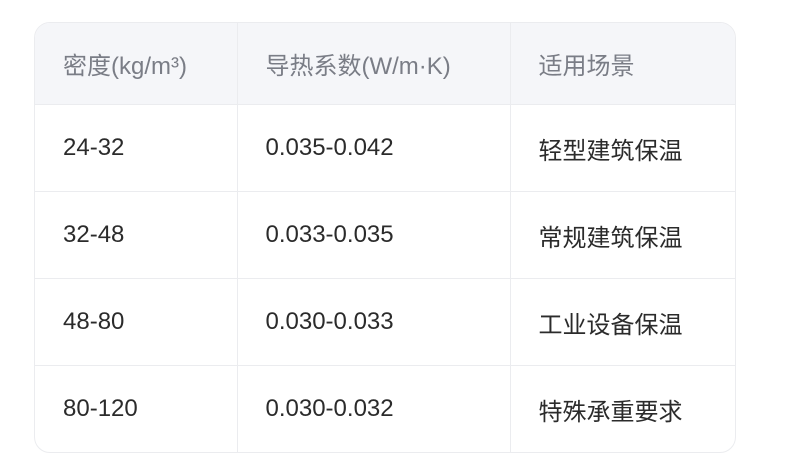 The image size is (791, 460). Describe the element at coordinates (622, 148) in the screenshot. I see `cell-application: 轻型建筑保温` at that location.